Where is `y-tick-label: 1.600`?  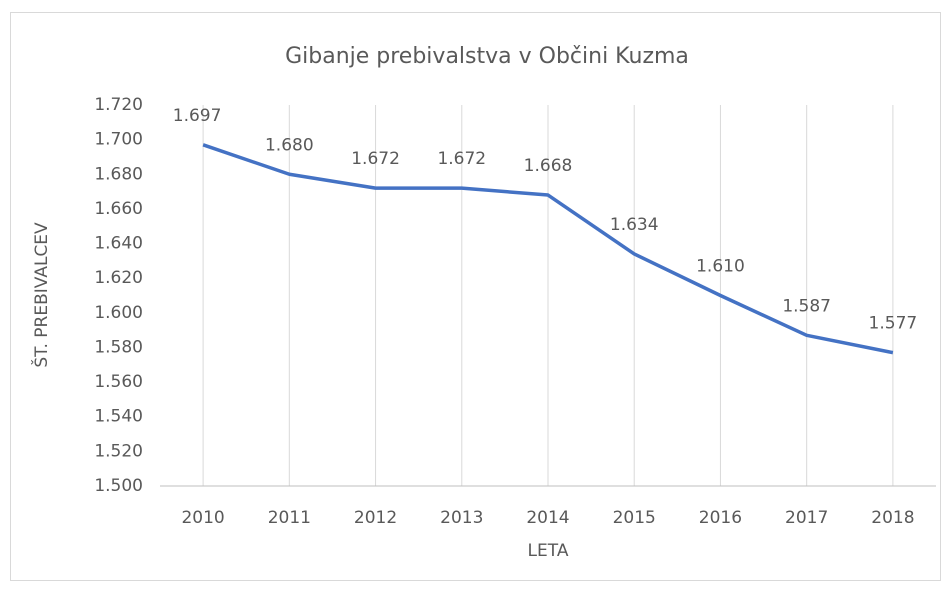 y-tick-label: 1.600 is located at coordinates (118, 313).